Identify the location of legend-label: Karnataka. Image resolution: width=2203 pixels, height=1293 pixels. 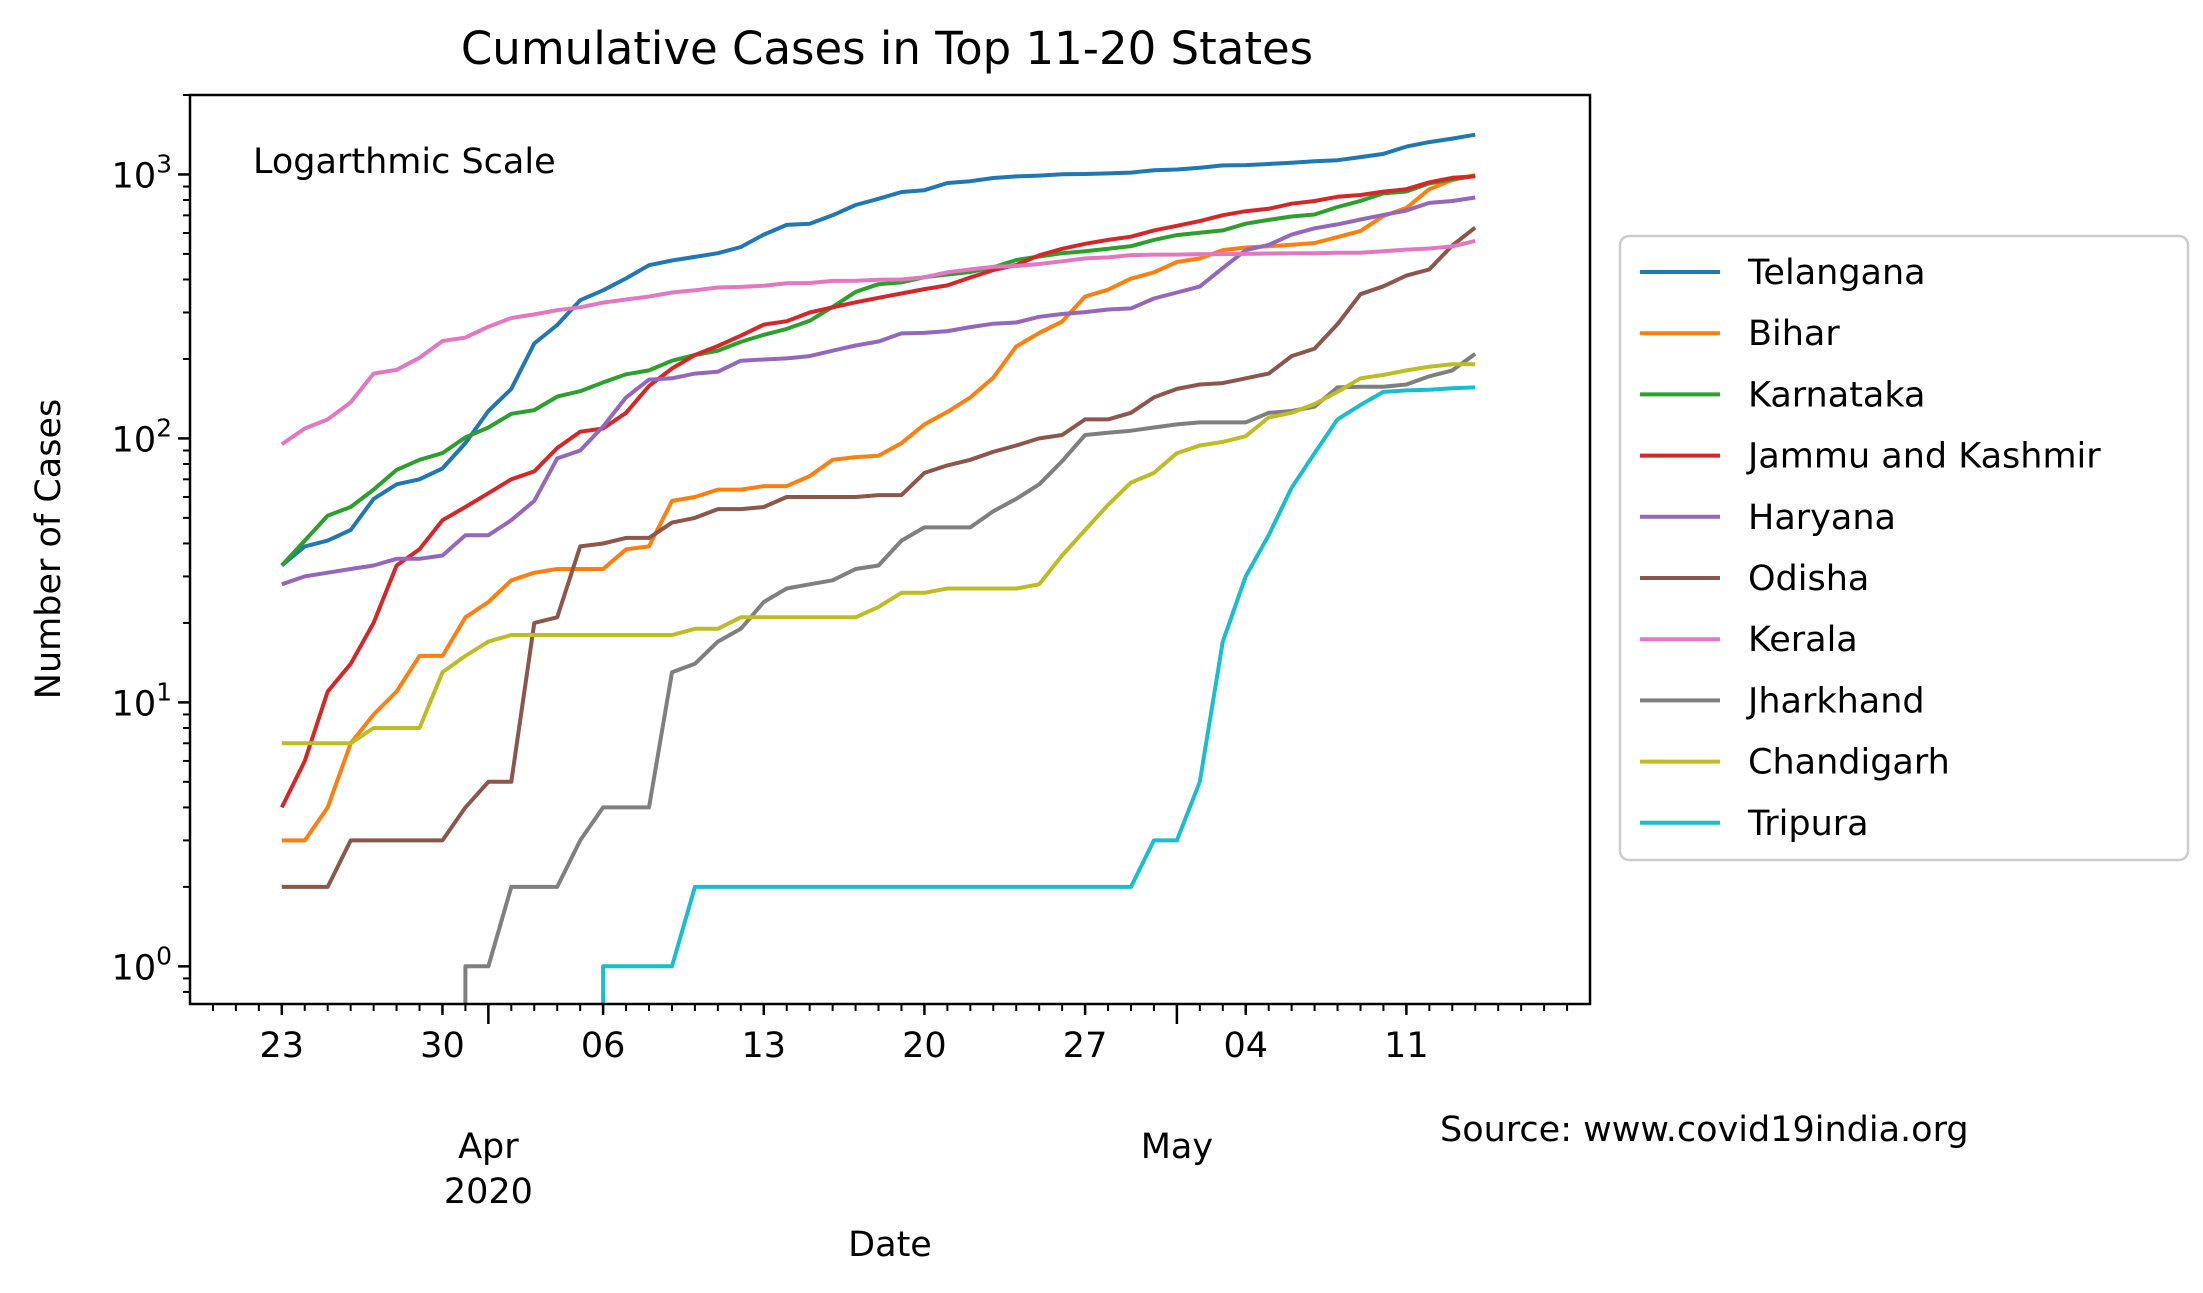
(1836, 395).